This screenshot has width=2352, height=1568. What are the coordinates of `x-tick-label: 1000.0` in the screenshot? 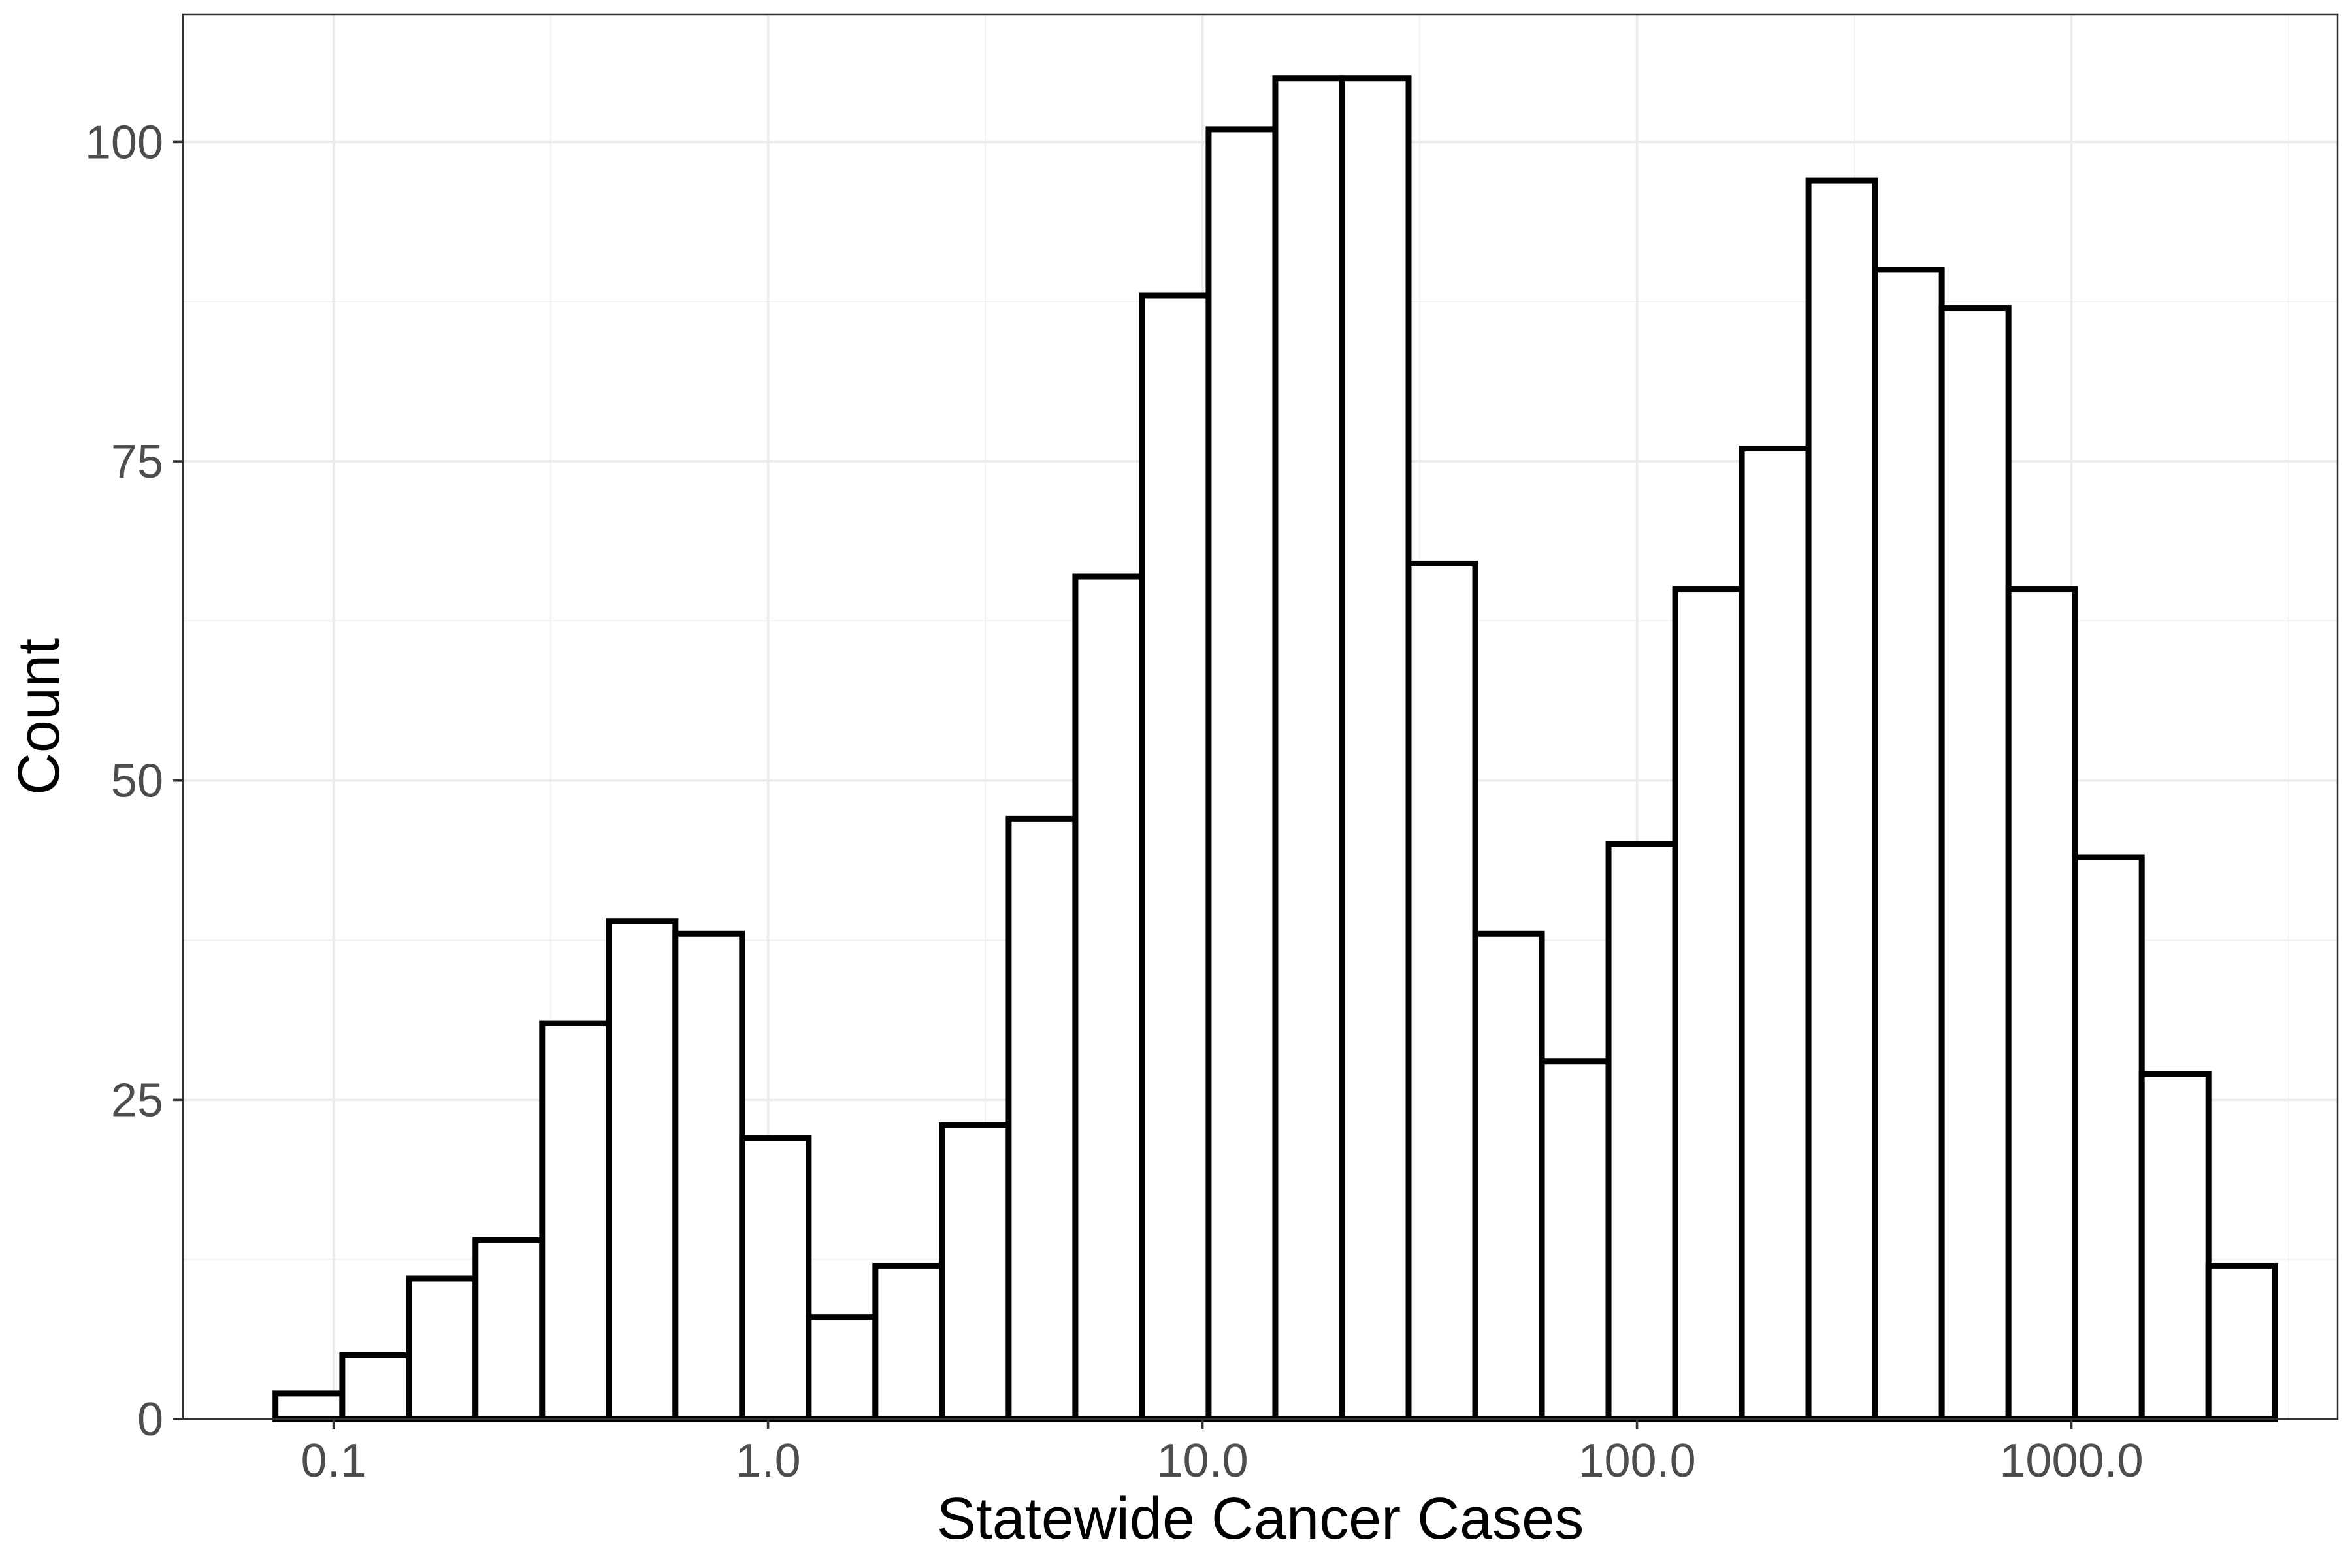 It's located at (2071, 1461).